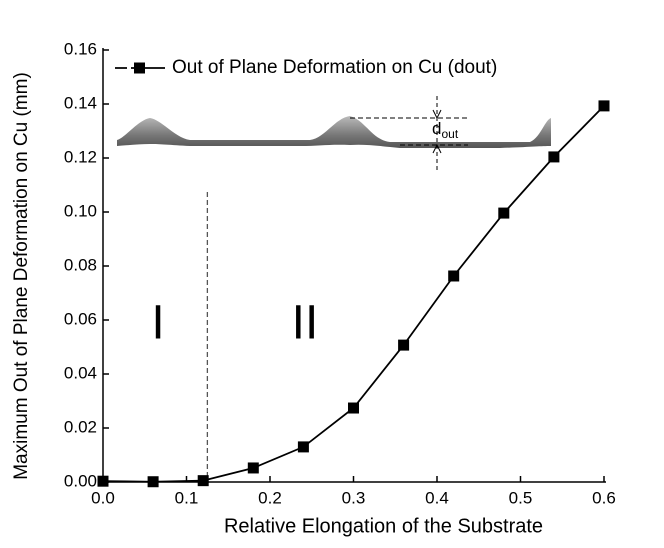 The image size is (664, 548). Describe the element at coordinates (80, 264) in the screenshot. I see `y-tick-label: 0.08` at that location.